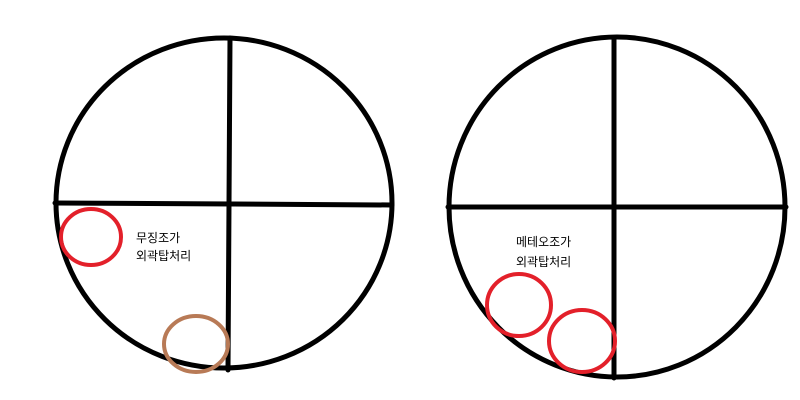  Describe the element at coordinates (543, 262) in the screenshot. I see `right-caption-line-2: 외곽탑처리` at that location.